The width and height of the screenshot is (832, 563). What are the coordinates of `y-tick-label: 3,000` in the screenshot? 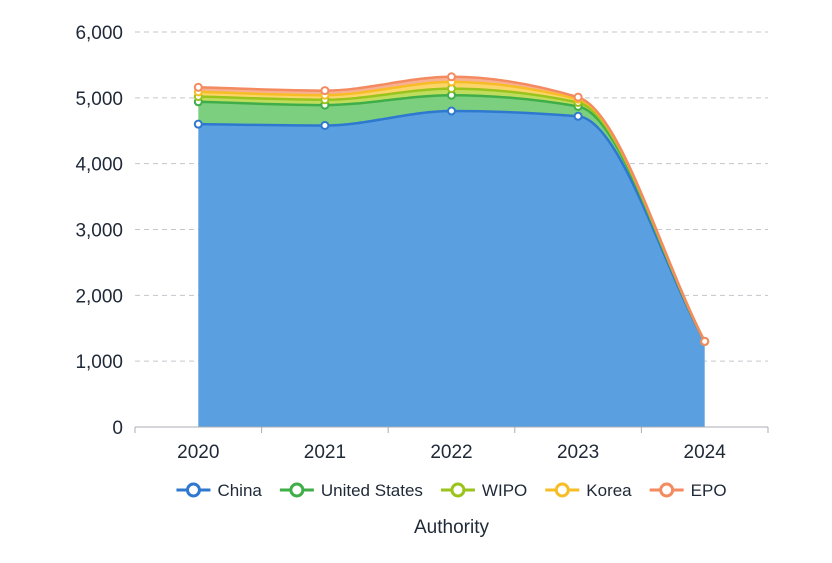 It's located at (99, 231).